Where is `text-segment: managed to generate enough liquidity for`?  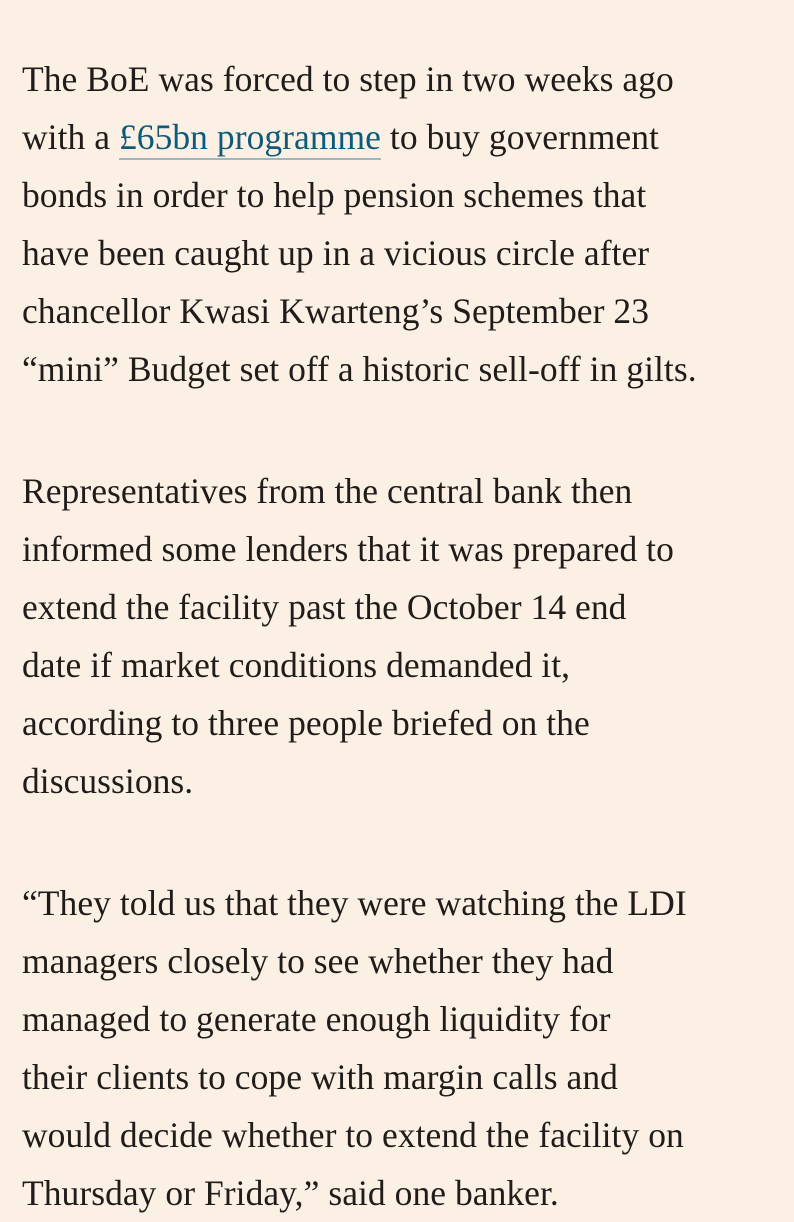 text-segment: managed to generate enough liquidity for is located at coordinates (316, 1019).